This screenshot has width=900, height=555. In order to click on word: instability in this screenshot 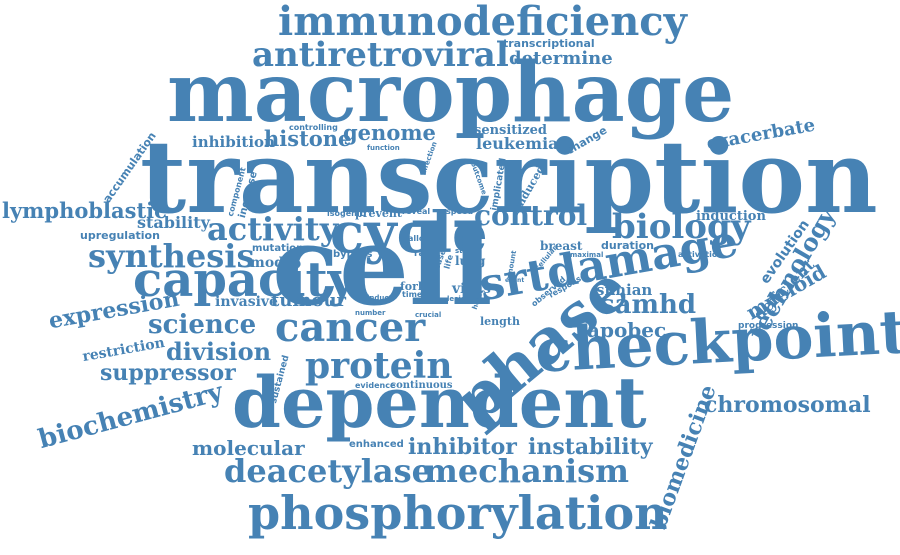, I will do `click(590, 447)`.